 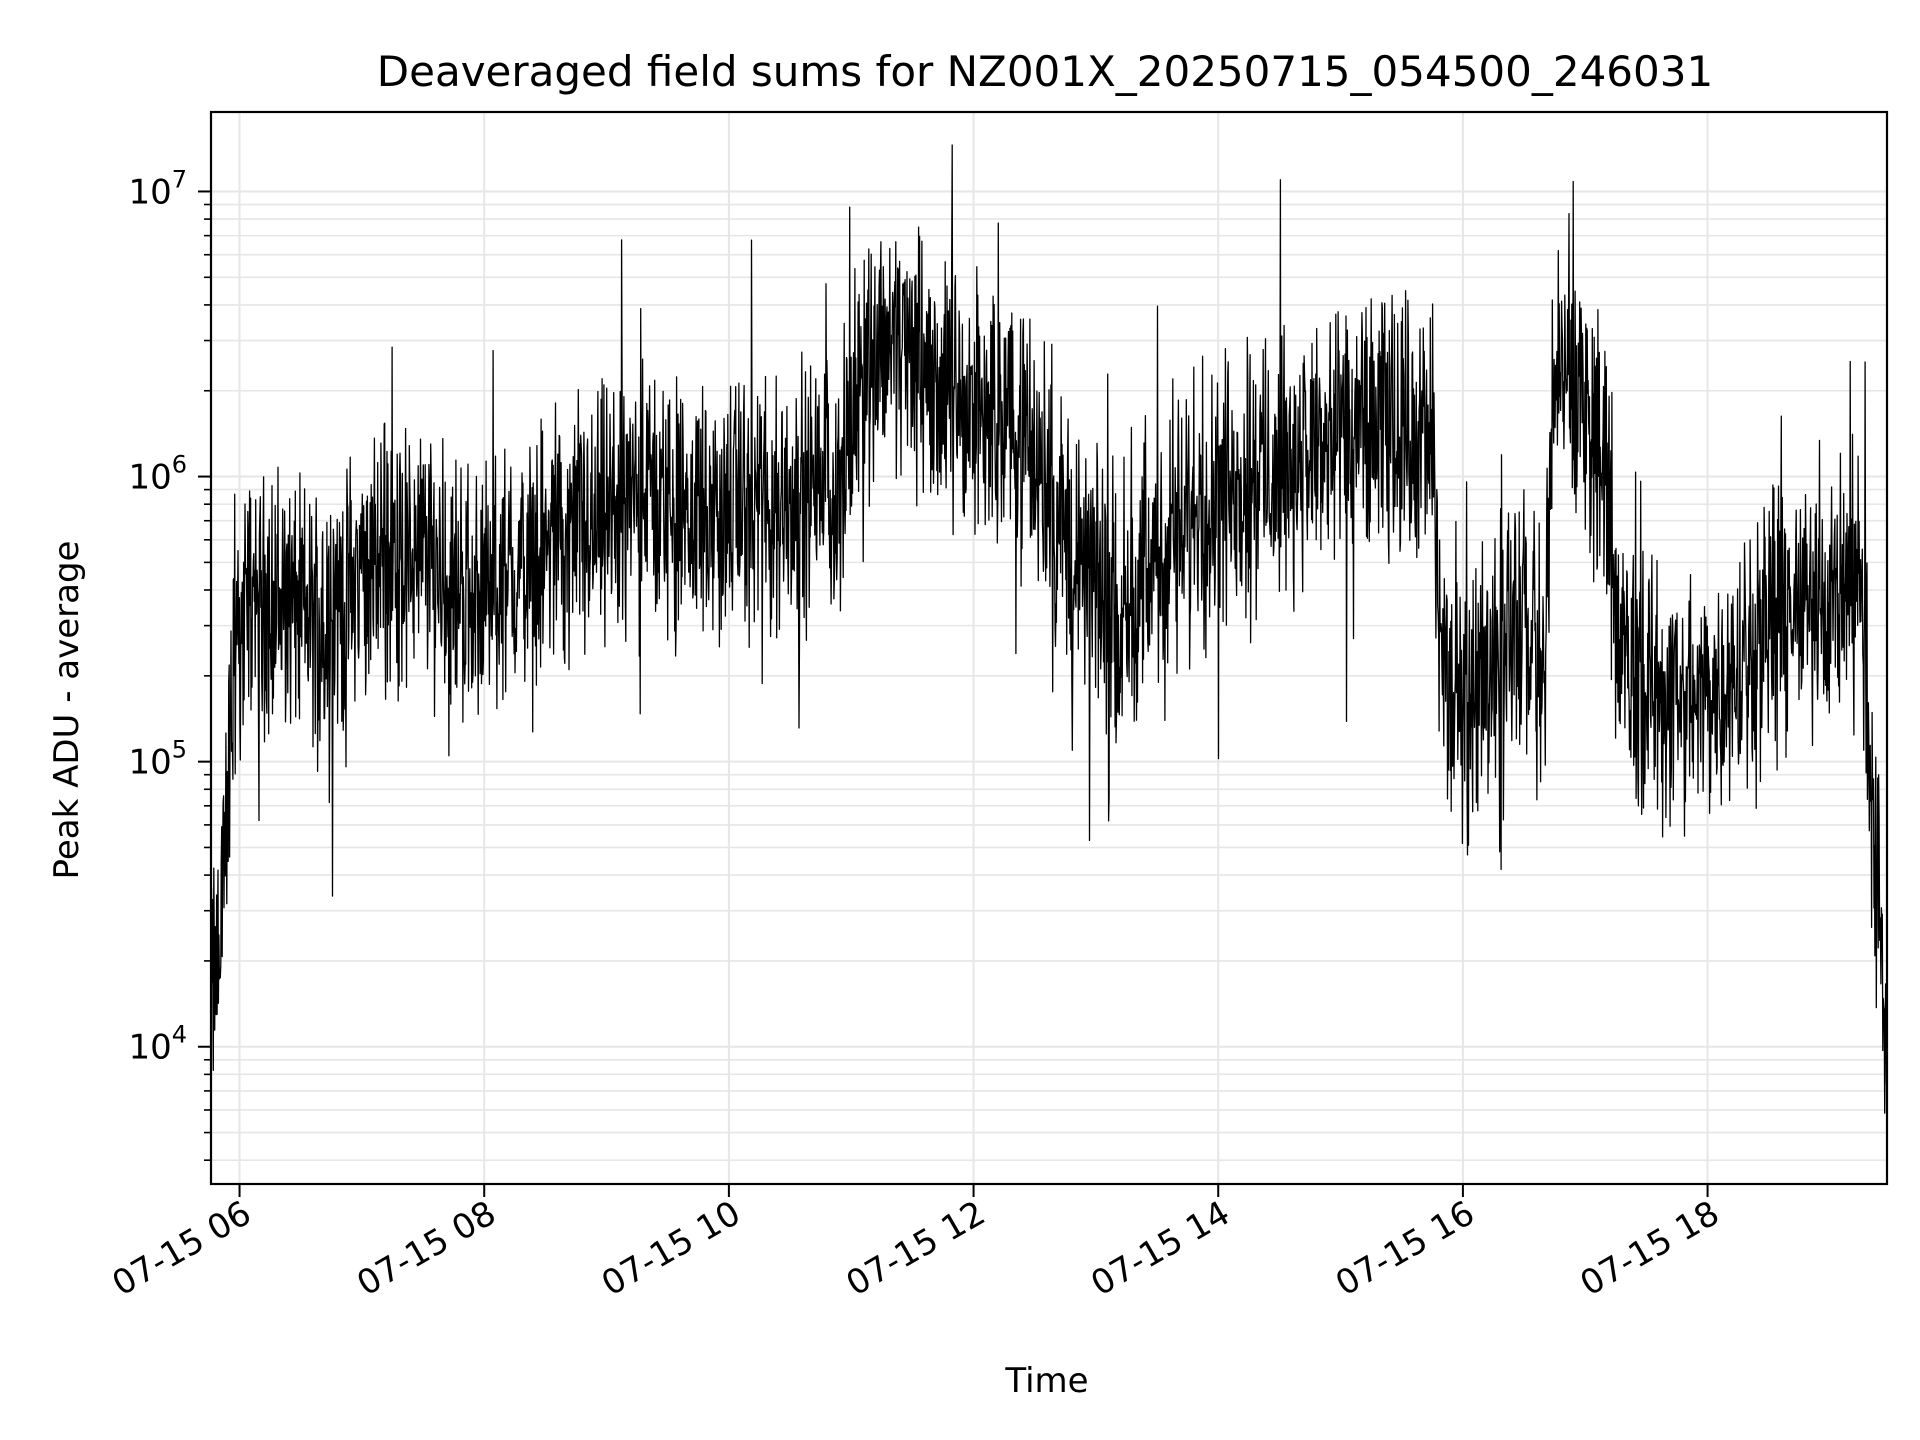 What do you see at coordinates (67, 710) in the screenshot?
I see `y-axis-label: Peak ADU - average` at bounding box center [67, 710].